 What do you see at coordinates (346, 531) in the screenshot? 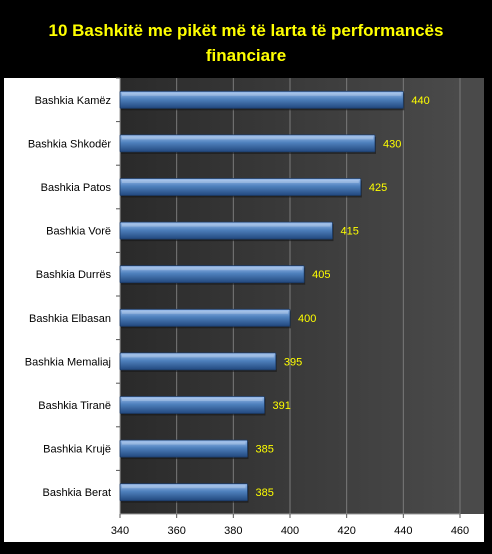
I see `x-tick-label: 420` at bounding box center [346, 531].